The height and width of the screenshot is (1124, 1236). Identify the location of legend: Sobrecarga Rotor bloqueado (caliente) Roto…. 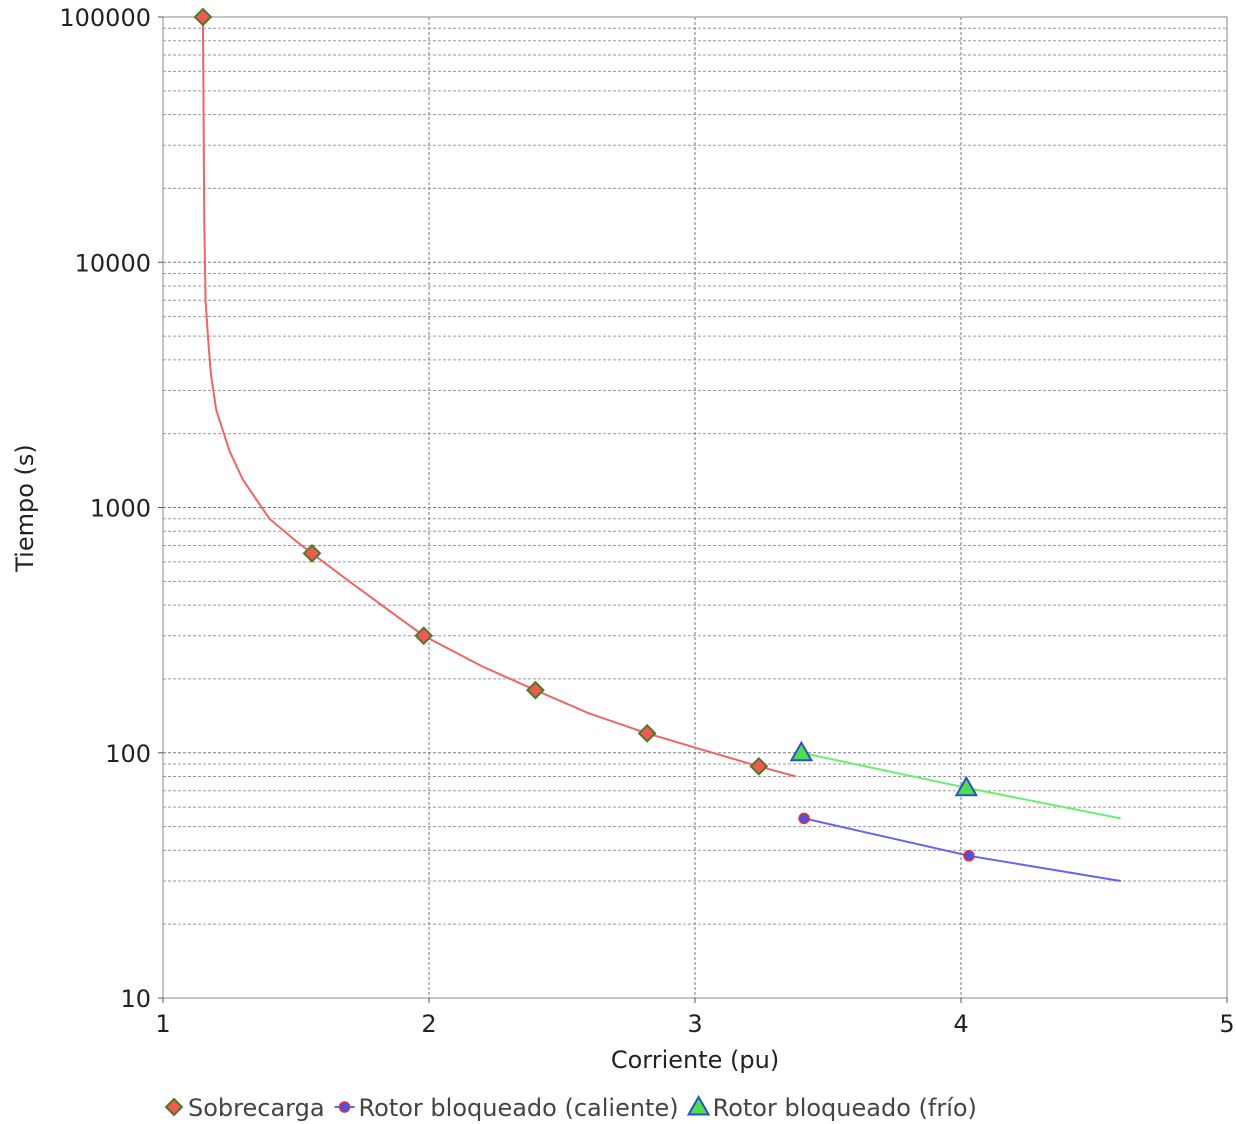
(570, 1108).